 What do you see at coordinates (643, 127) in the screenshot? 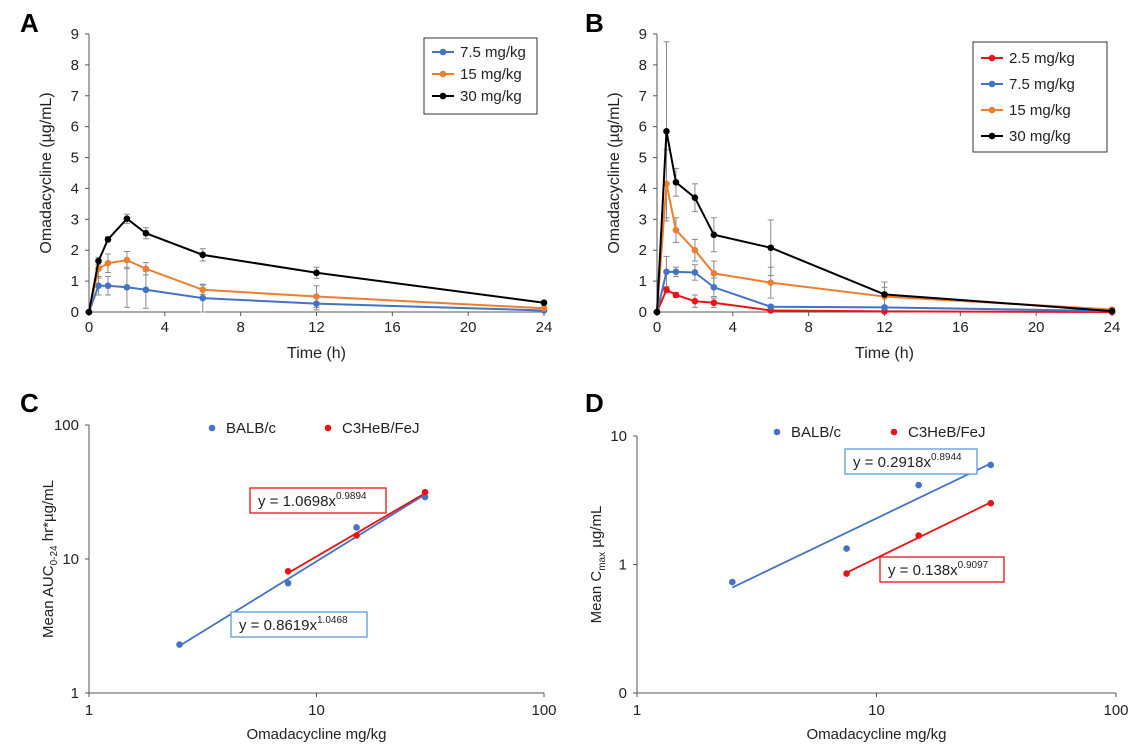
I see `chart-b-y-tick-label: 6` at bounding box center [643, 127].